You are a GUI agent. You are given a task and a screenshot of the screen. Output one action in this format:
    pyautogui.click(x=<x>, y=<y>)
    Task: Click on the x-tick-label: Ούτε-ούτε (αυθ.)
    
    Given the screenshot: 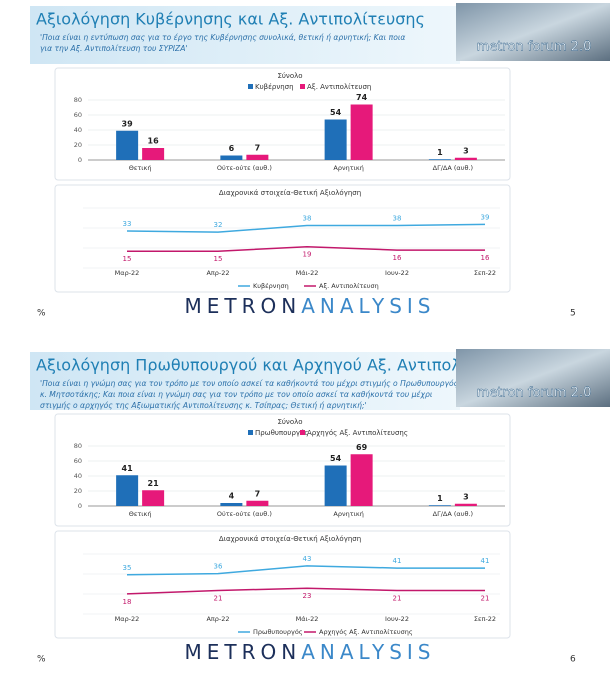 What is the action you would take?
    pyautogui.click(x=244, y=514)
    